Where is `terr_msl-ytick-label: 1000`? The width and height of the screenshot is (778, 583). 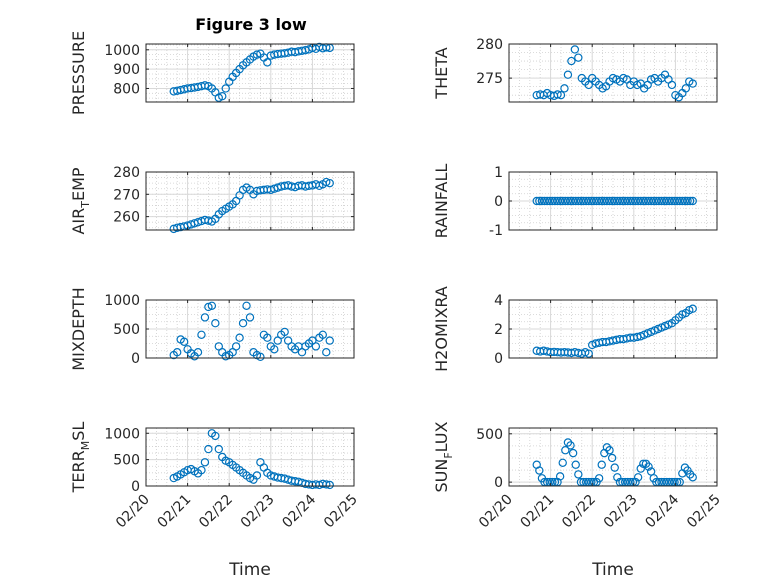 terr_msl-ytick-label: 1000 is located at coordinates (122, 434).